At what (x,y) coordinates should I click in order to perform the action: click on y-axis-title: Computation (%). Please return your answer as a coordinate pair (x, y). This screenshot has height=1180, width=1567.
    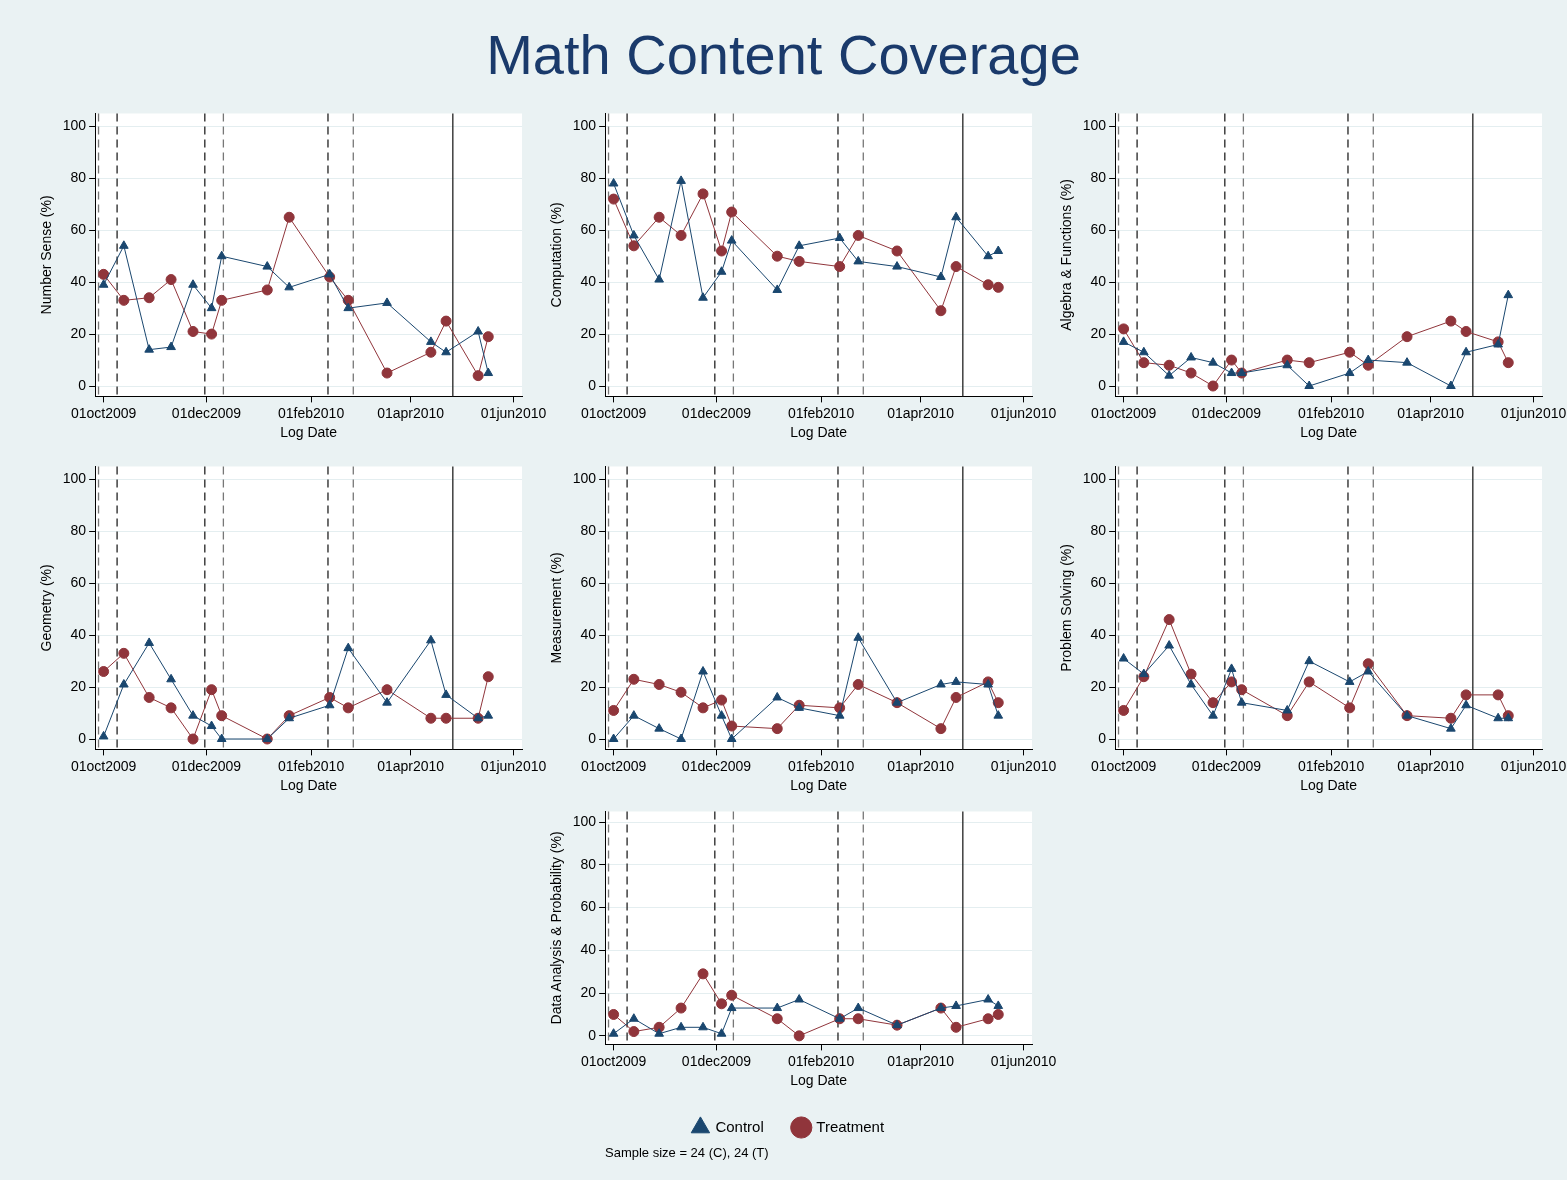
    Looking at the image, I should click on (556, 255).